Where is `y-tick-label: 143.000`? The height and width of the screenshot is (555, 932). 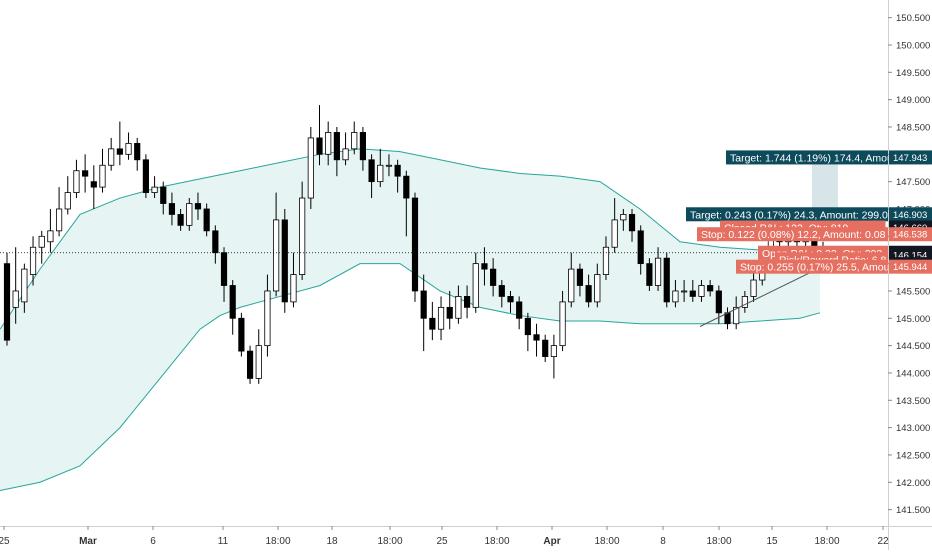 y-tick-label: 143.000 is located at coordinates (913, 428).